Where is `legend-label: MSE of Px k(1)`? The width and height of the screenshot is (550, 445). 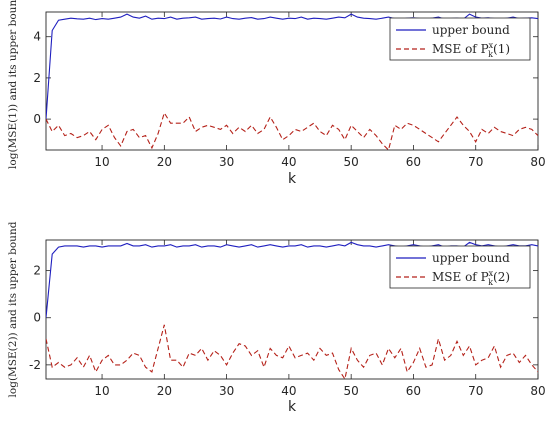 legend-label: MSE of Px k(1) is located at coordinates (471, 50).